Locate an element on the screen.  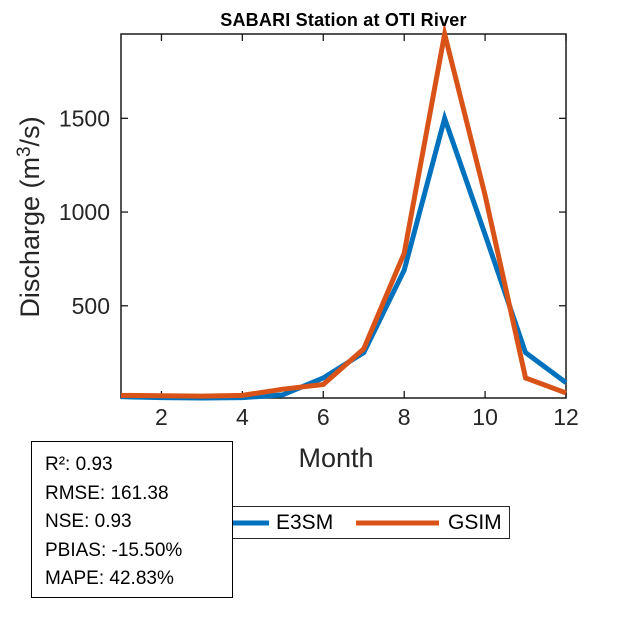
stat-r-squared: R²: 0.93 is located at coordinates (79, 464).